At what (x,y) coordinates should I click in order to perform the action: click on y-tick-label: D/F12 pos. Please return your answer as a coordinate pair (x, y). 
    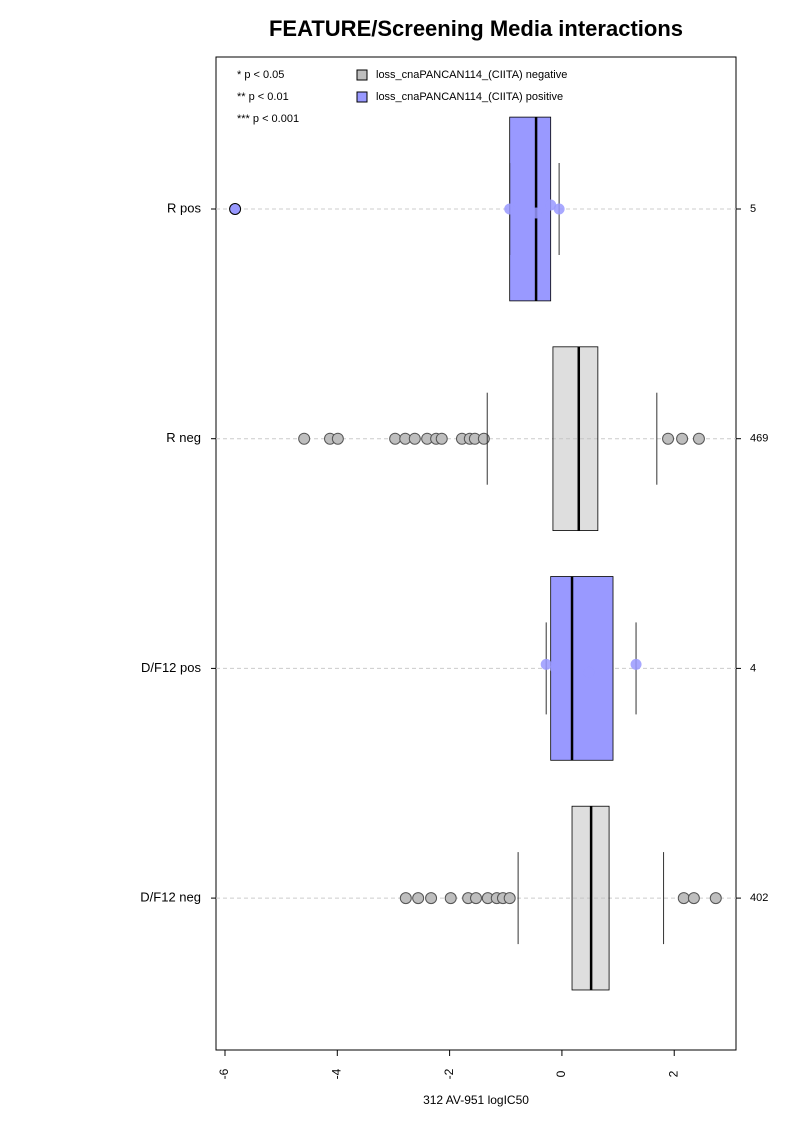
    Looking at the image, I should click on (171, 667).